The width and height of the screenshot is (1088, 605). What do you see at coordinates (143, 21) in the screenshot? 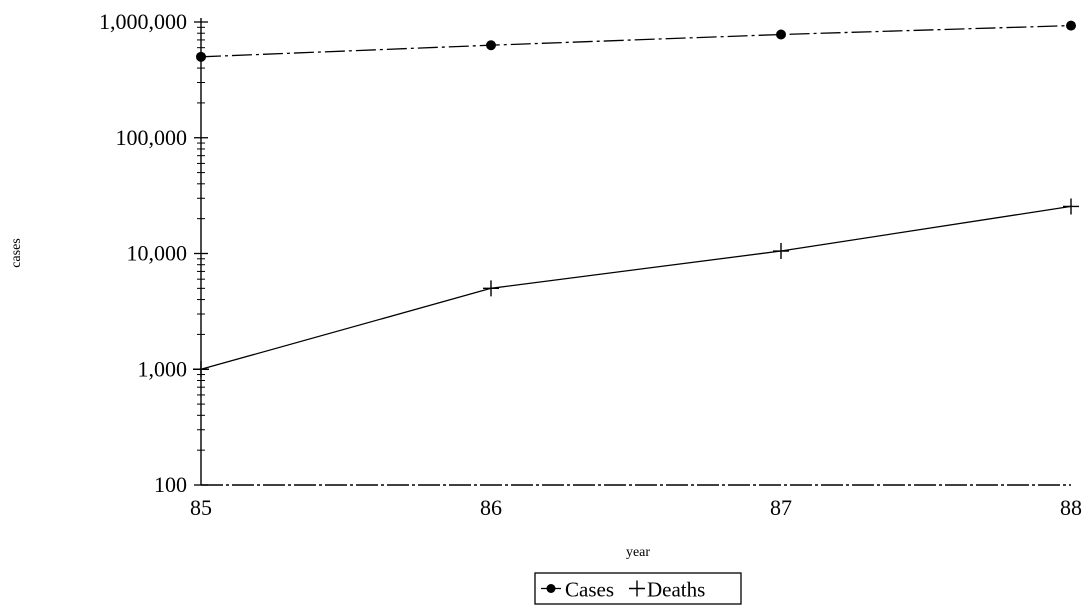
I see `y-tick-label: 1,000,000` at bounding box center [143, 21].